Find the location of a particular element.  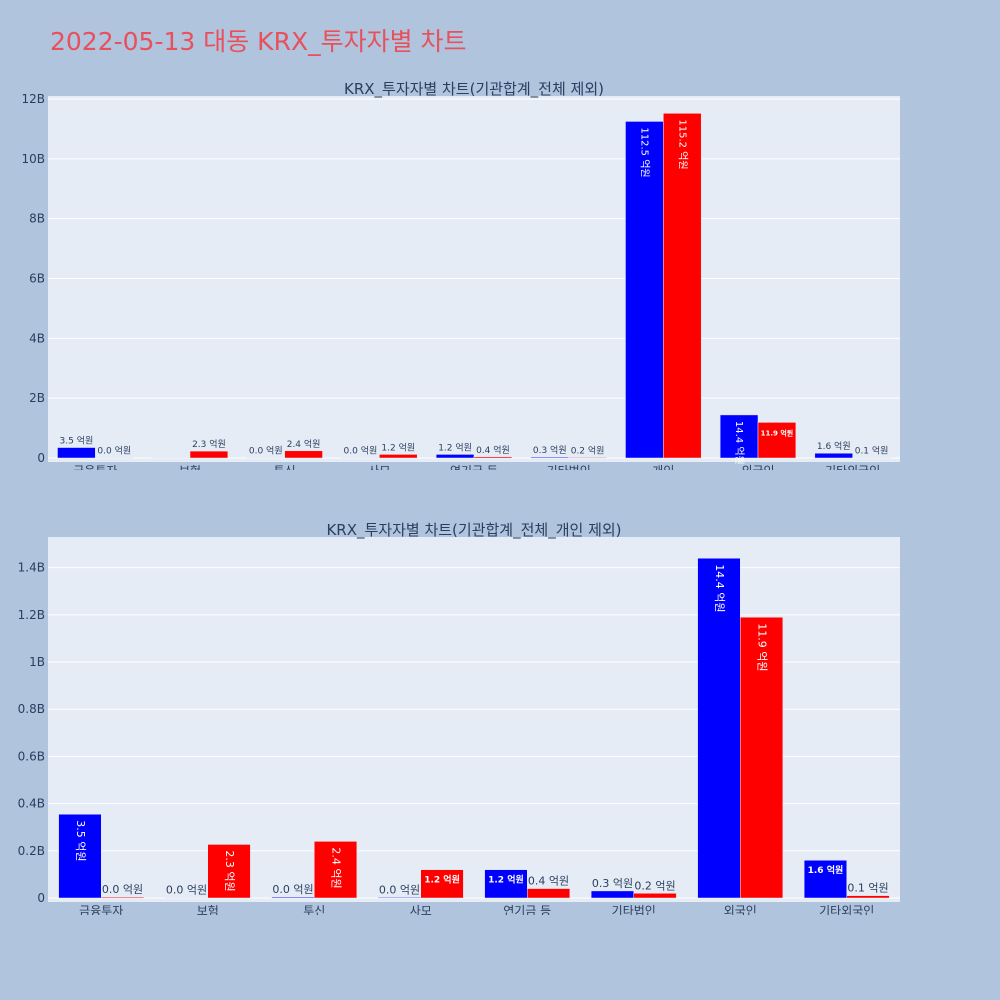

y-tick-label: 1.2B is located at coordinates (31, 615).